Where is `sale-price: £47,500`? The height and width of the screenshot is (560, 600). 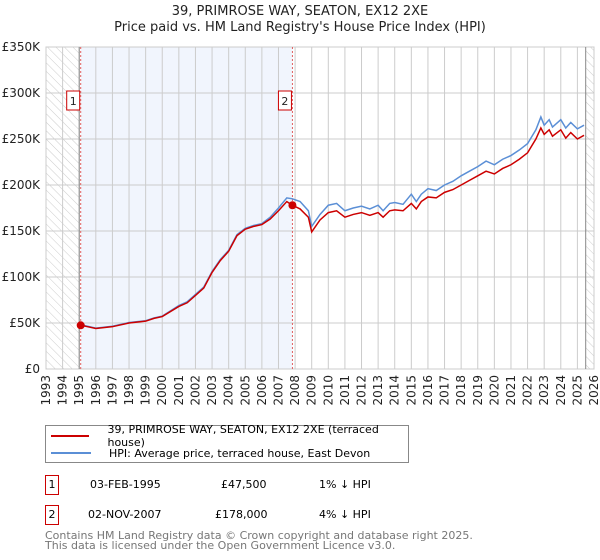
sale-price: £47,500 is located at coordinates (244, 484).